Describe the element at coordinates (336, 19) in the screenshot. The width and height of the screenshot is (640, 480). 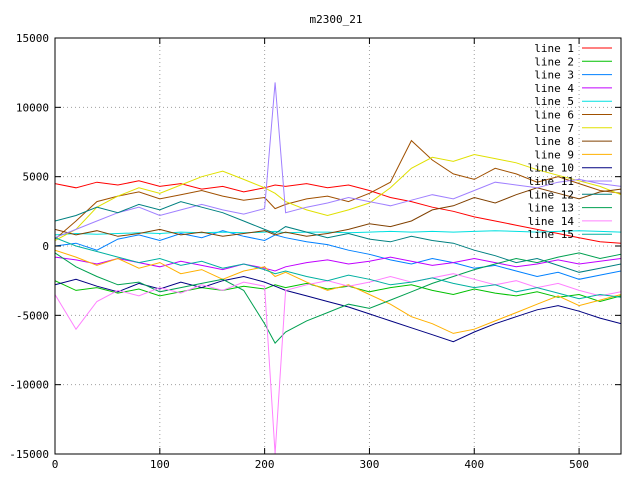
I see `chart-title: m2300_21` at that location.